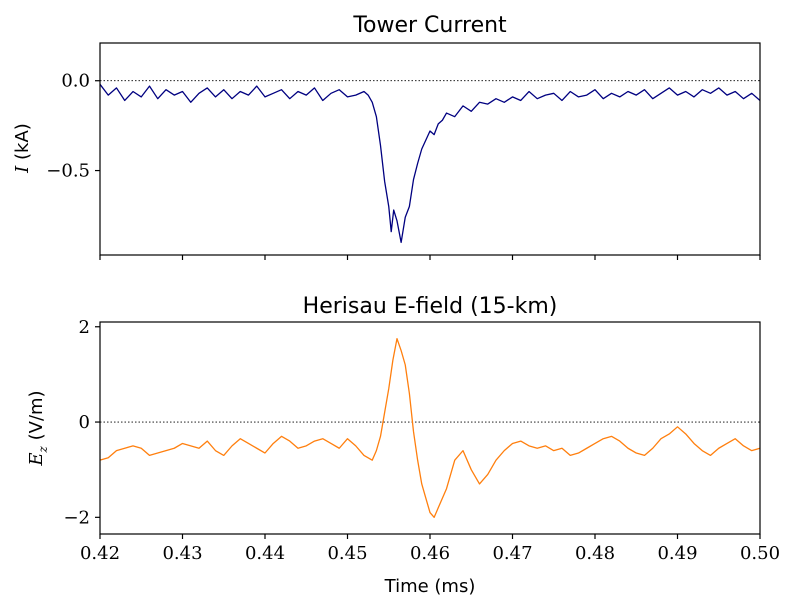  What do you see at coordinates (75, 81) in the screenshot?
I see `y-tick-label: 0.0` at bounding box center [75, 81].